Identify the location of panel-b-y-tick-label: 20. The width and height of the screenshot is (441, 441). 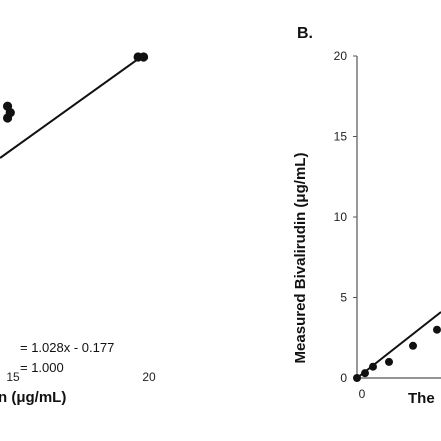
(341, 56).